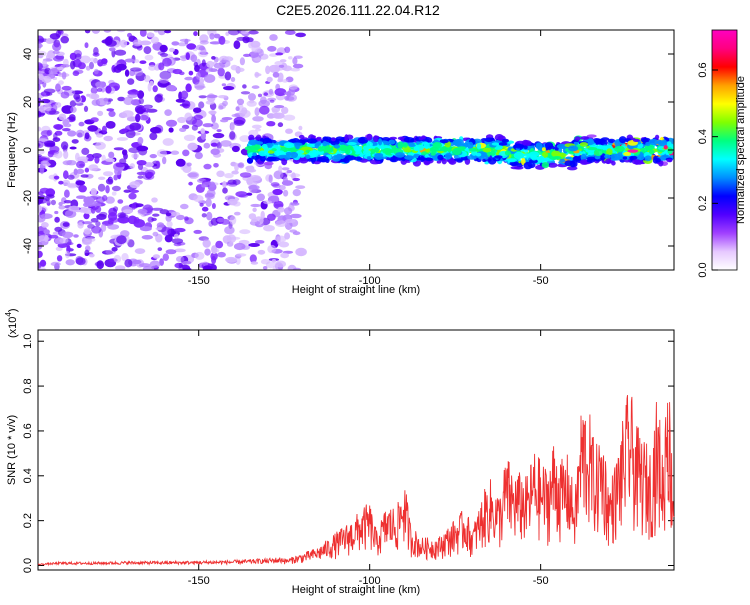 The width and height of the screenshot is (750, 605). Describe the element at coordinates (724, 150) in the screenshot. I see `colorbar-gradient` at that location.